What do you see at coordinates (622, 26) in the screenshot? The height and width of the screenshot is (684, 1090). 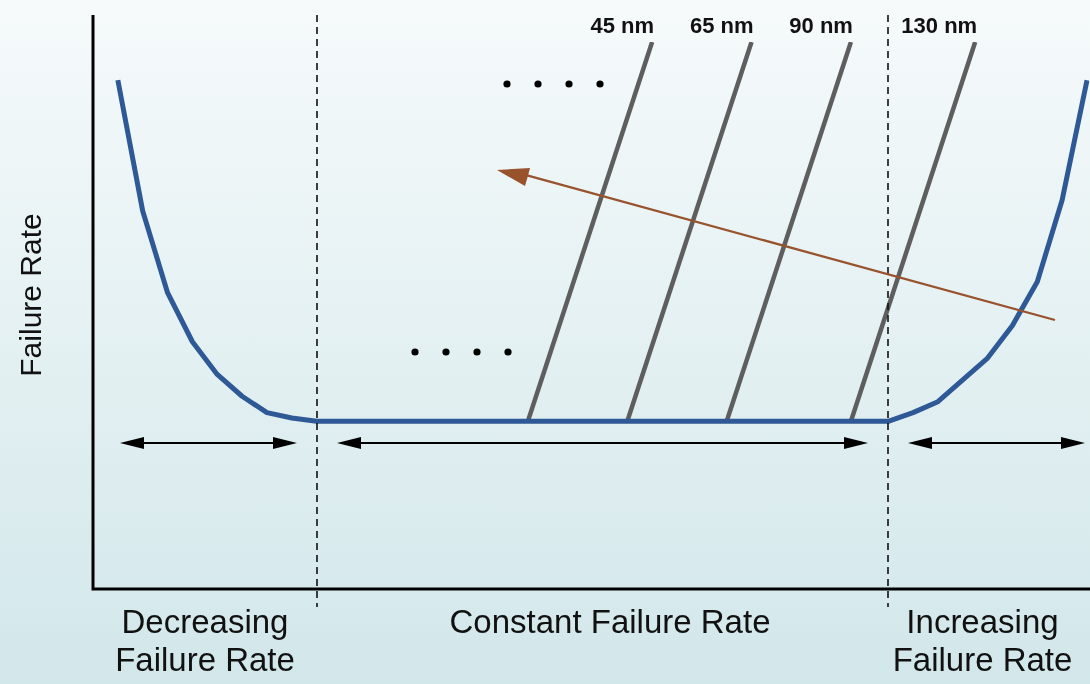 I see `series-label: 45 nm` at bounding box center [622, 26].